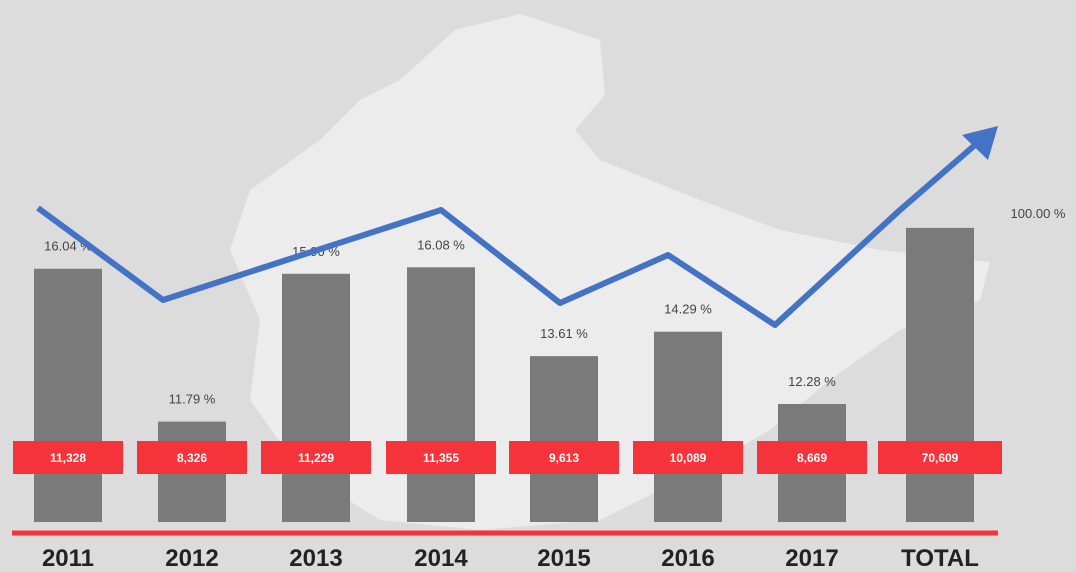 This screenshot has width=1076, height=572. I want to click on x-tick-label: 2015, so click(563, 558).